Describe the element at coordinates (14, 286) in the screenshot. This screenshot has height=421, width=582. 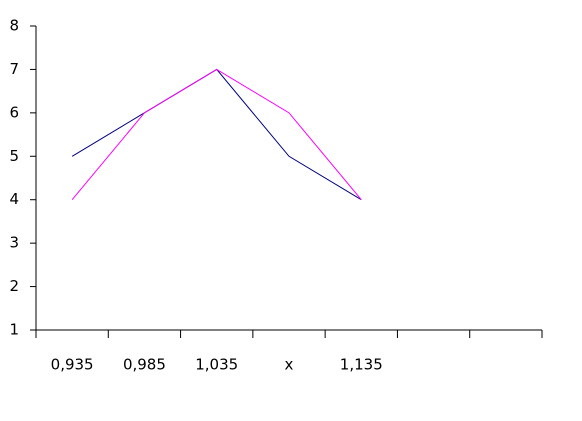
I see `y-tick-label: 2` at that location.